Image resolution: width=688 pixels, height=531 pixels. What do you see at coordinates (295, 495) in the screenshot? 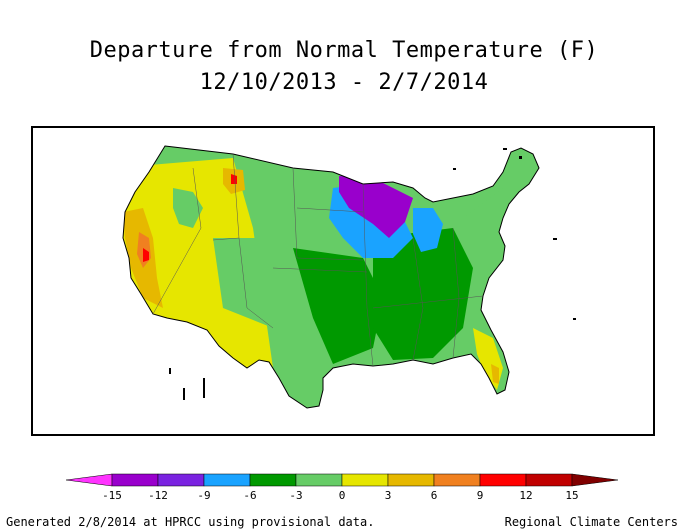
I see `legend-tick-label: -3` at bounding box center [295, 495].